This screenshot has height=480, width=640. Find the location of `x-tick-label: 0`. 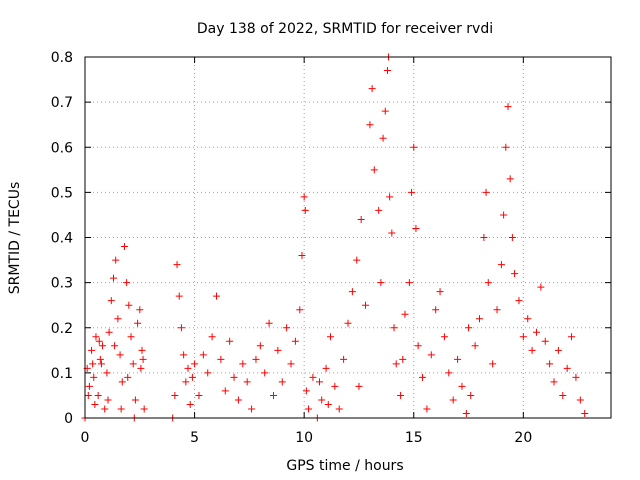

x-tick-label: 0 is located at coordinates (85, 438).